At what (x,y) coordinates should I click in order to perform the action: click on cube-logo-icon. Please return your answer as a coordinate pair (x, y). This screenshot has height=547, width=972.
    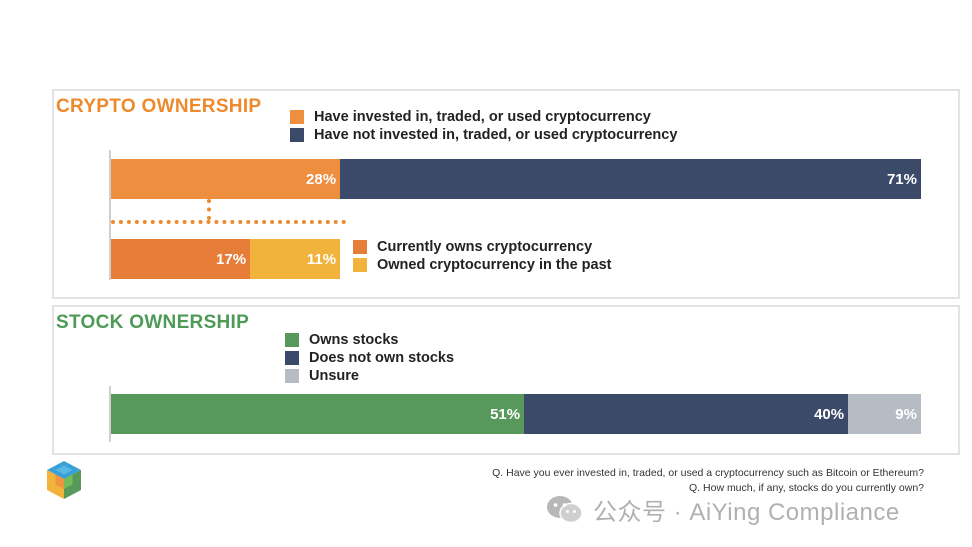
    Looking at the image, I should click on (64, 480).